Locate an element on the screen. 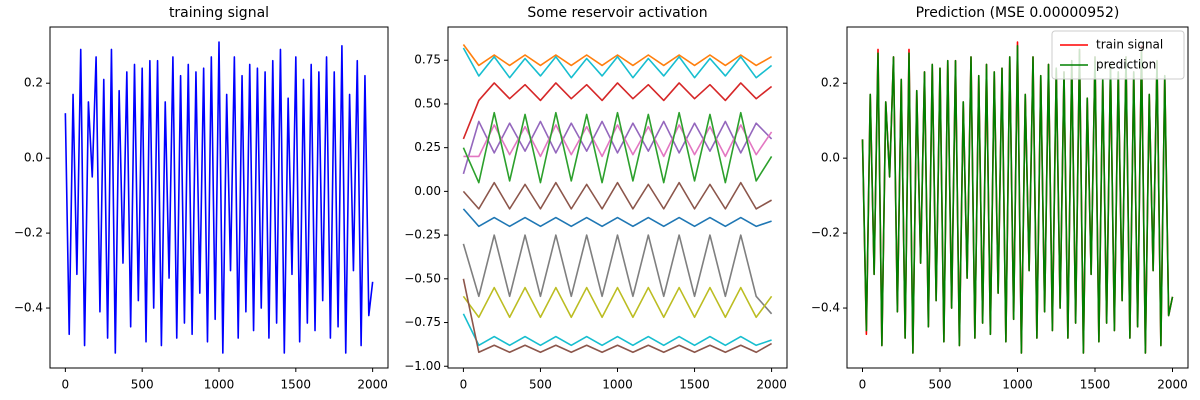 Image resolution: width=1200 pixels, height=400 pixels. y-tick-label: 0.50 is located at coordinates (427, 103).